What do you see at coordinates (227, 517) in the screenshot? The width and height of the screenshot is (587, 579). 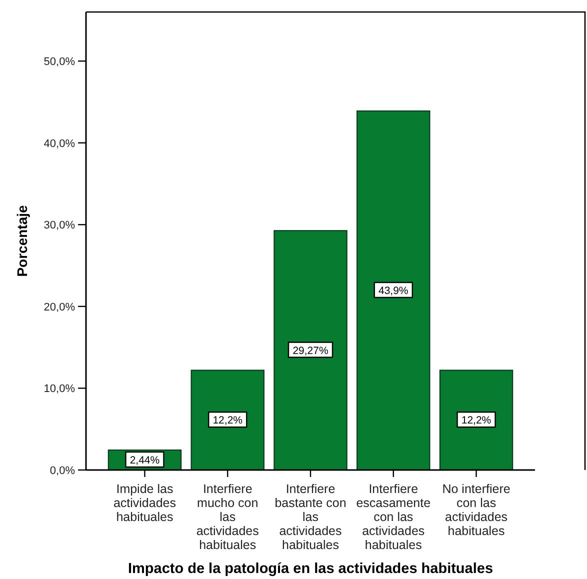 I see `x-tick-label: Interfiere mucho con las actividades habituales` at bounding box center [227, 517].